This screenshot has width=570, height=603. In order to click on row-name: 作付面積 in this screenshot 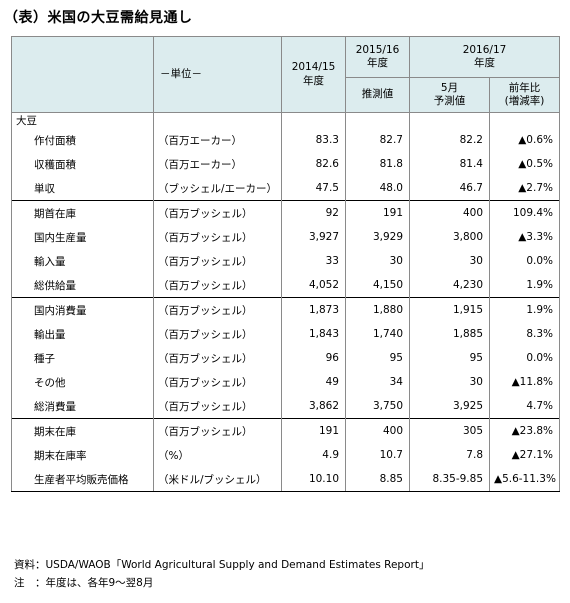, I will do `click(82, 140)`.